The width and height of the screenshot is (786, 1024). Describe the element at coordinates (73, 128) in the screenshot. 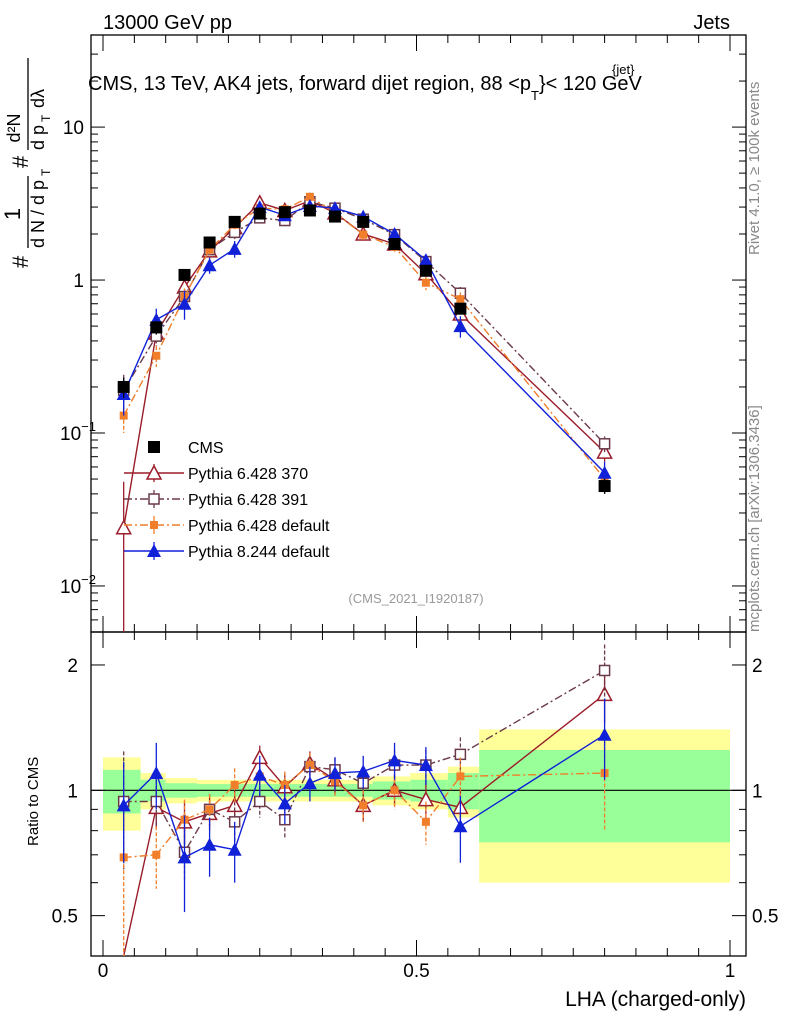

I see `y-tick-label: 10` at that location.